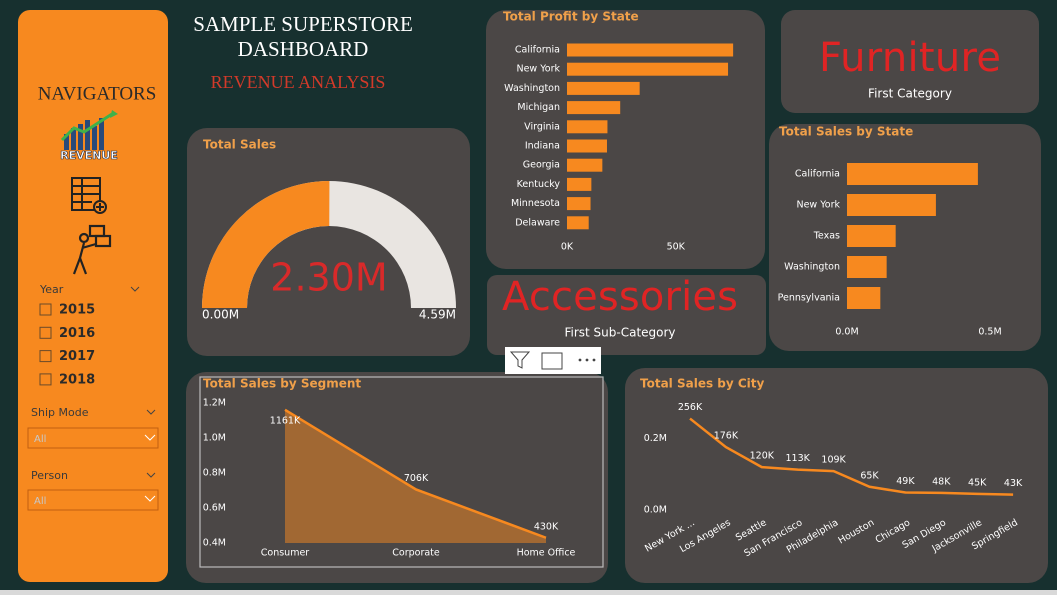  What do you see at coordinates (690, 407) in the screenshot?
I see `data-label: 256K` at bounding box center [690, 407].